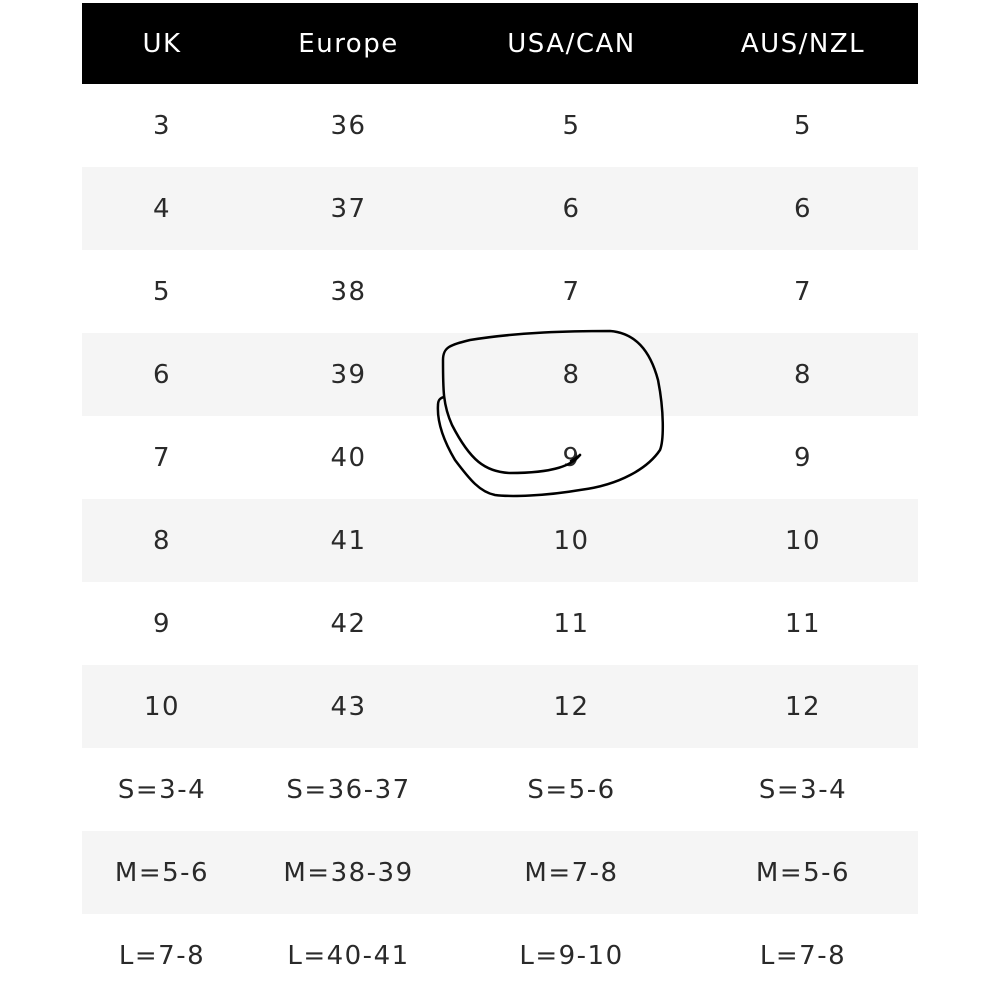 The width and height of the screenshot is (1000, 1000). Describe the element at coordinates (500, 457) in the screenshot. I see `table-row: 7 40 9 9` at that location.